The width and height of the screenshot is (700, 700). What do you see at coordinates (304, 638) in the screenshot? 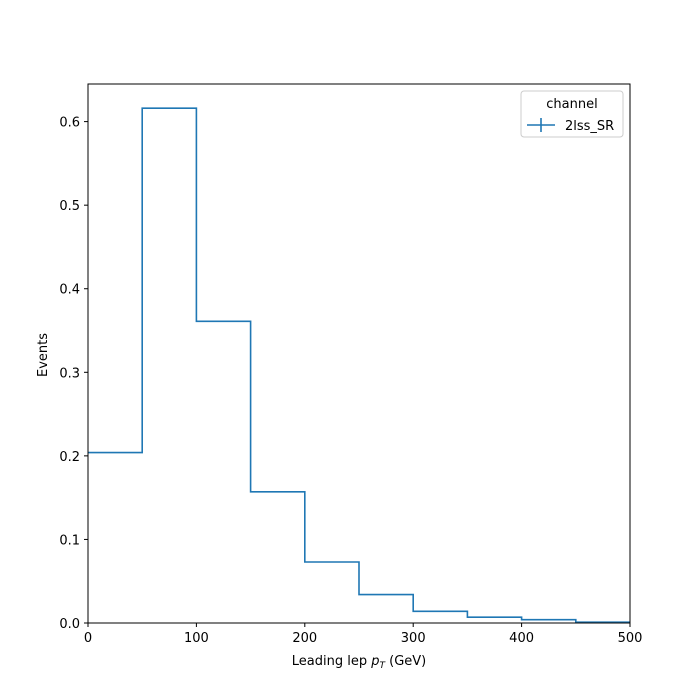
I see `x-tick-label: 200` at bounding box center [304, 638].